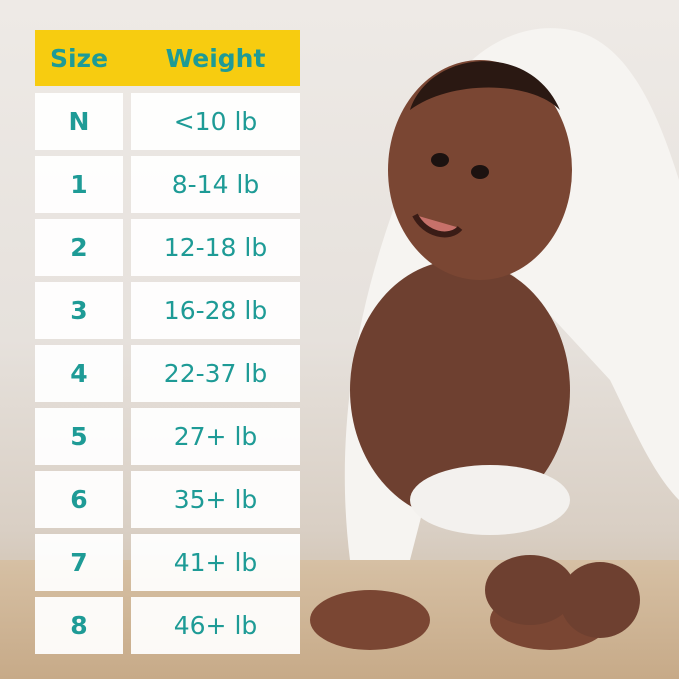  What do you see at coordinates (79, 247) in the screenshot?
I see `size-cell: 2` at bounding box center [79, 247].